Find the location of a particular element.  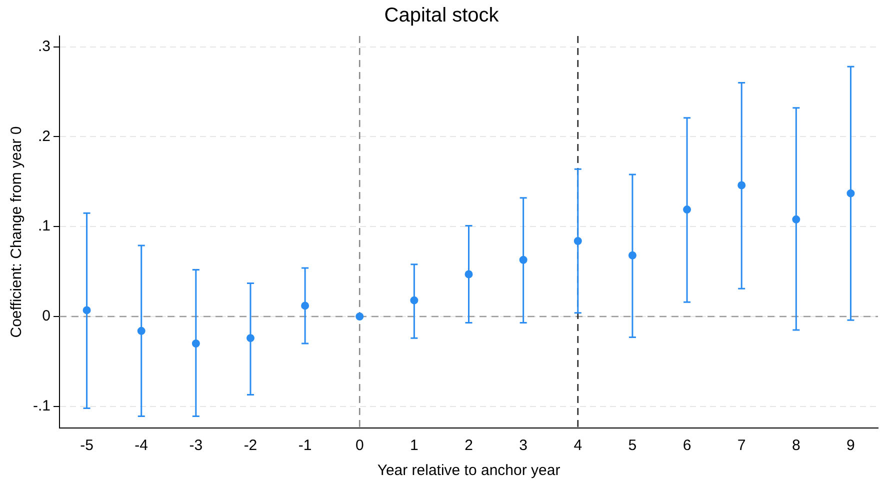

y-tick-label: -.1 is located at coordinates (41, 406).